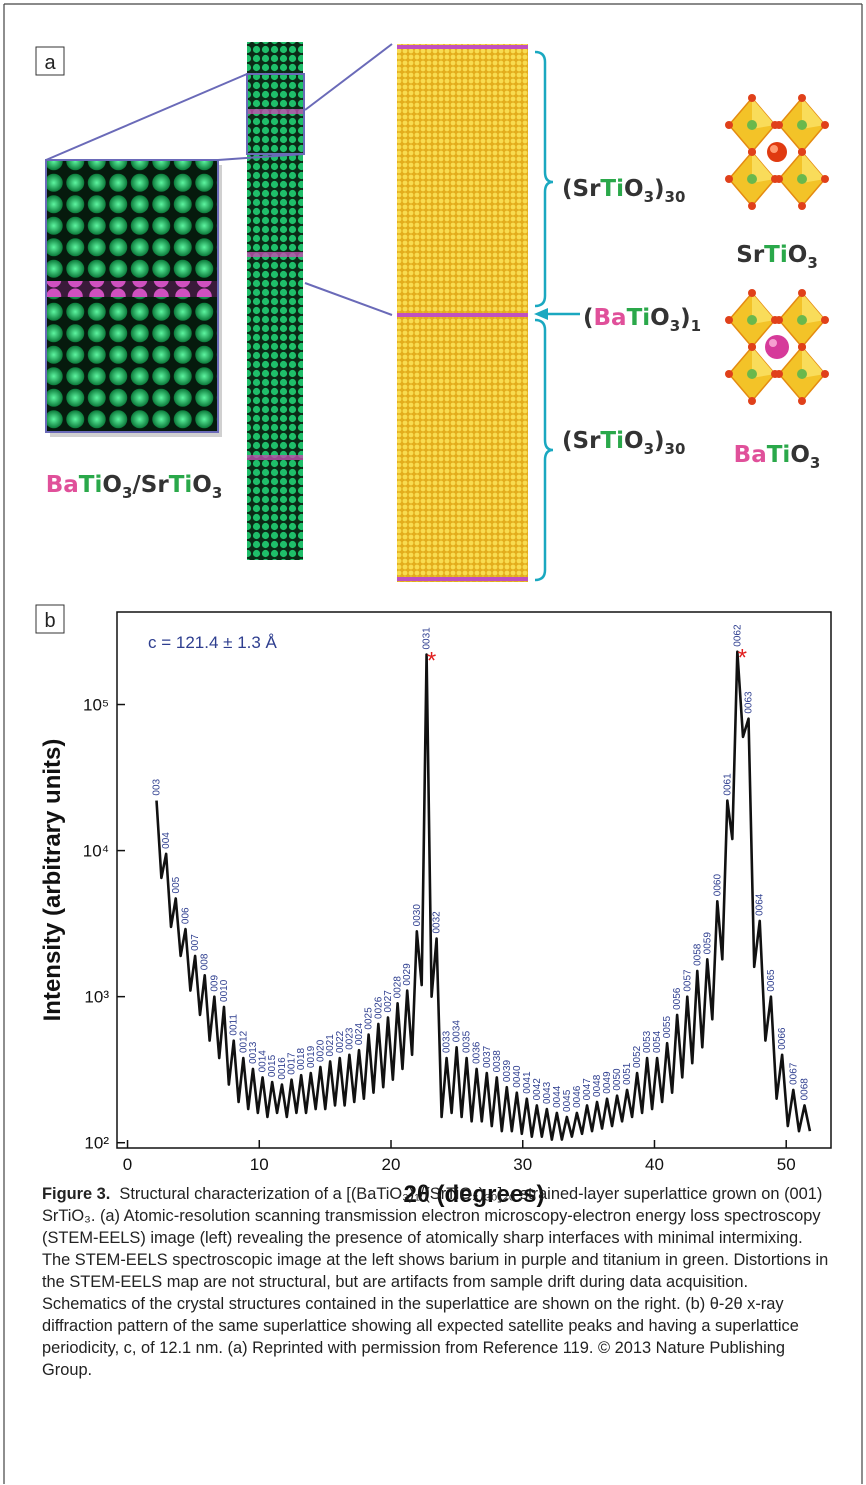  Describe the element at coordinates (527, 1082) in the screenshot. I see `peak-label: 0041` at that location.